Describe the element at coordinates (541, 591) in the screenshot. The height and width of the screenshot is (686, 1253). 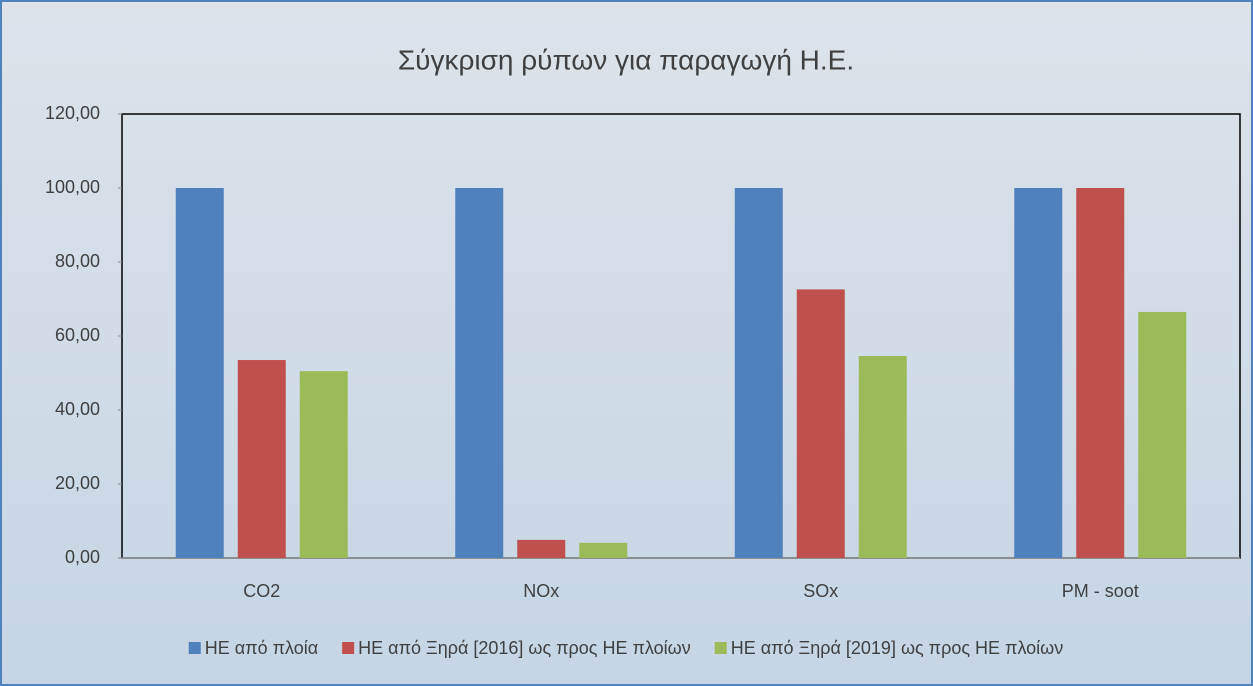
I see `x-tick-label: NOx` at that location.